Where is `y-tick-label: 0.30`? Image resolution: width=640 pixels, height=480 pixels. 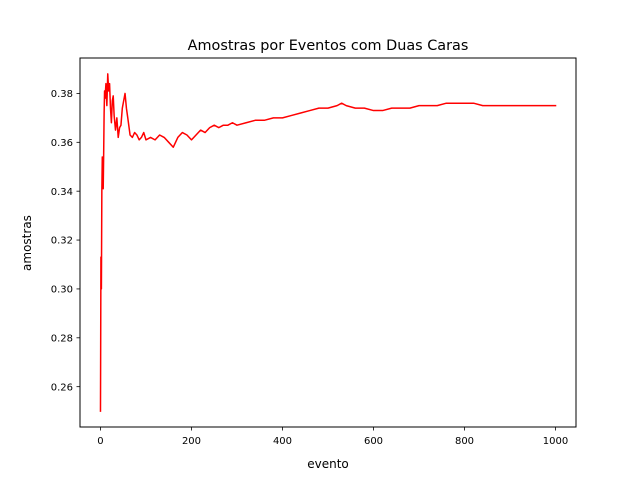 y-tick-label: 0.30 is located at coordinates (62, 290).